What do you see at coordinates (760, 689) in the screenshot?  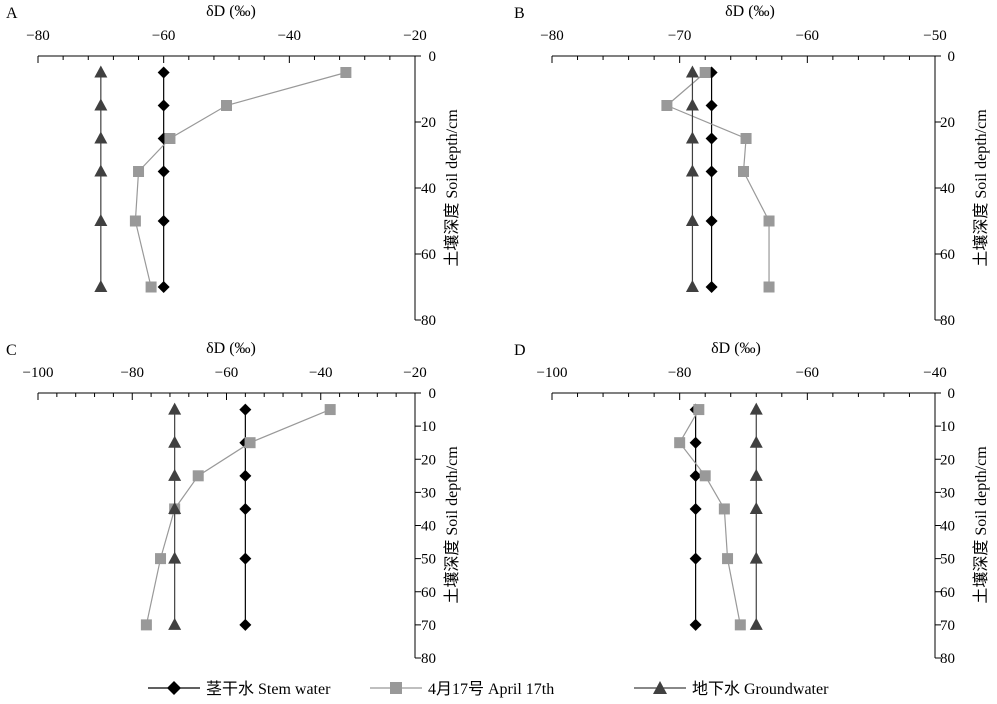 I see `legend-label-ground: 地下水 Groundwater` at bounding box center [760, 689].